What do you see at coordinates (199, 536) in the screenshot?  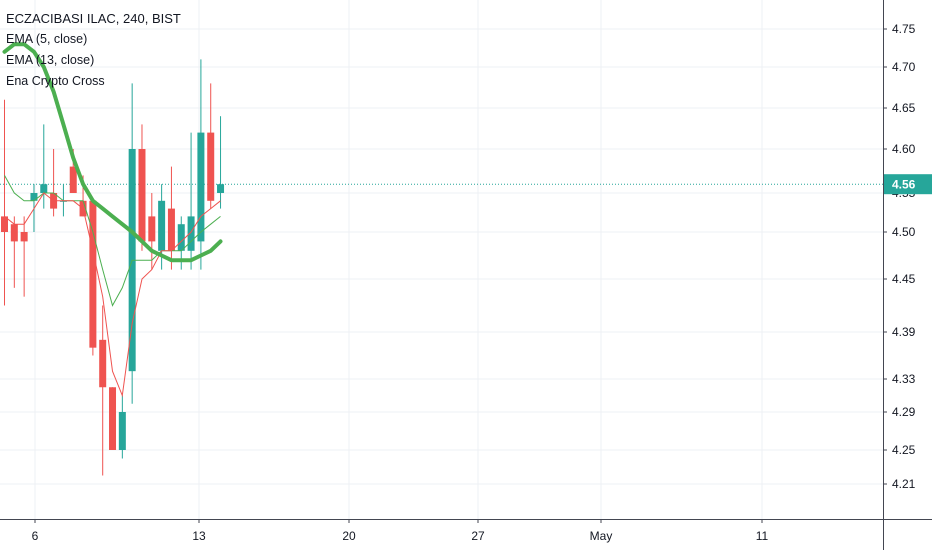 I see `x-tick-label: 13` at bounding box center [199, 536].